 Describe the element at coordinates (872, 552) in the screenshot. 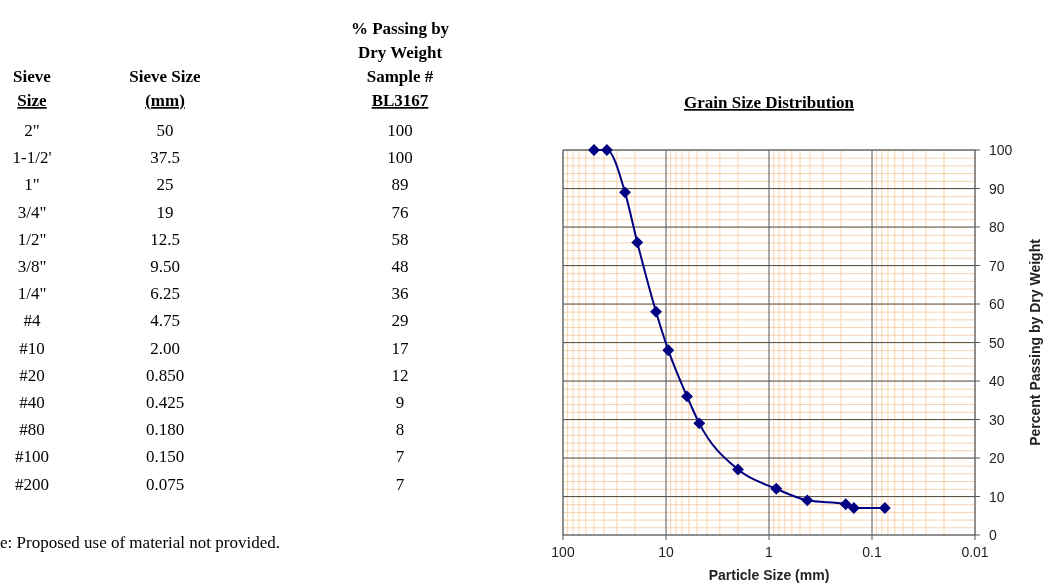

I see `x-tick-label: 0.1` at that location.